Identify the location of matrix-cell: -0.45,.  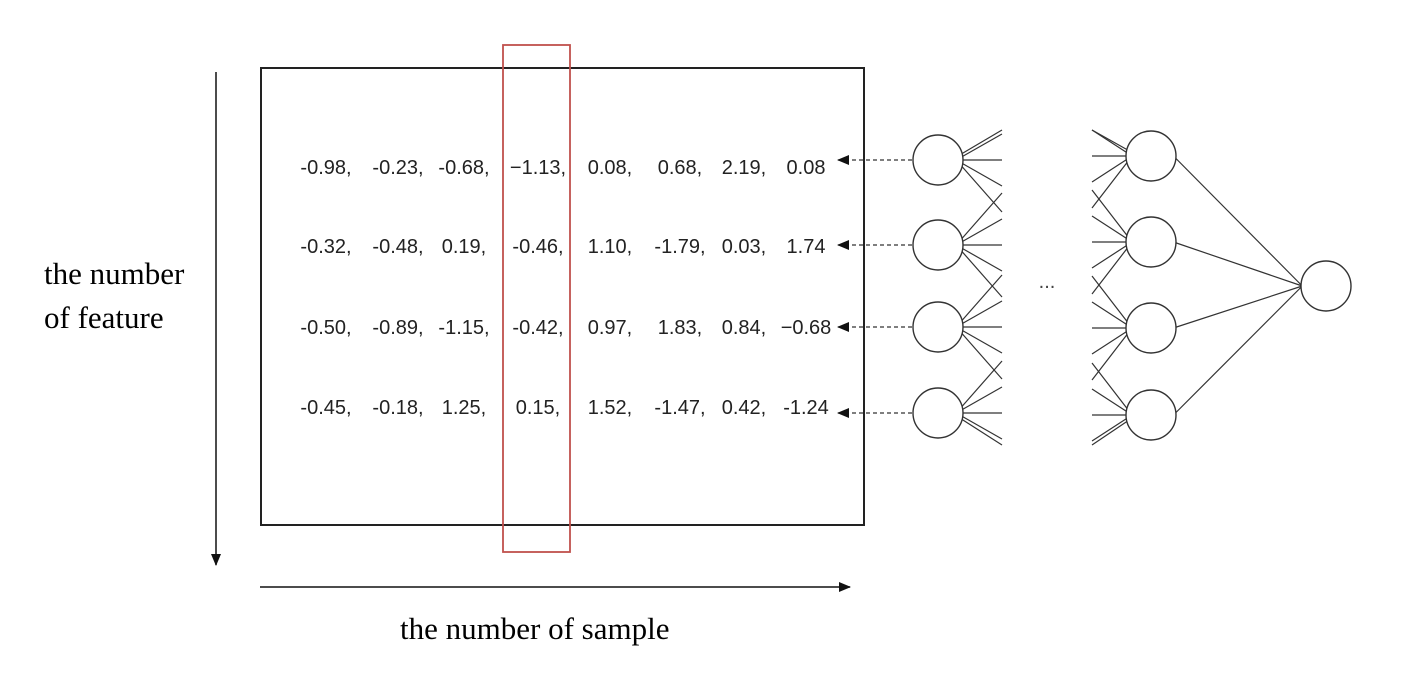
(325, 408).